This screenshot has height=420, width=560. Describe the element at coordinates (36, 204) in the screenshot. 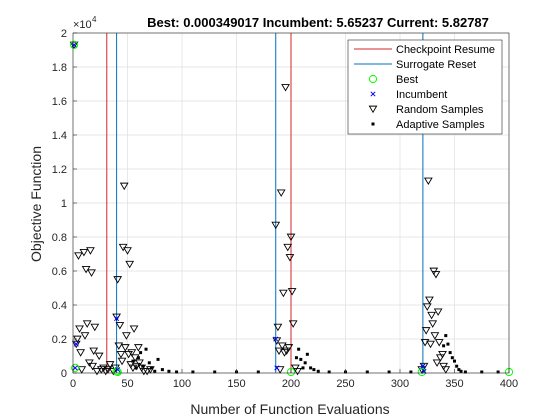

I see `y-axis-label: Objective Function` at that location.